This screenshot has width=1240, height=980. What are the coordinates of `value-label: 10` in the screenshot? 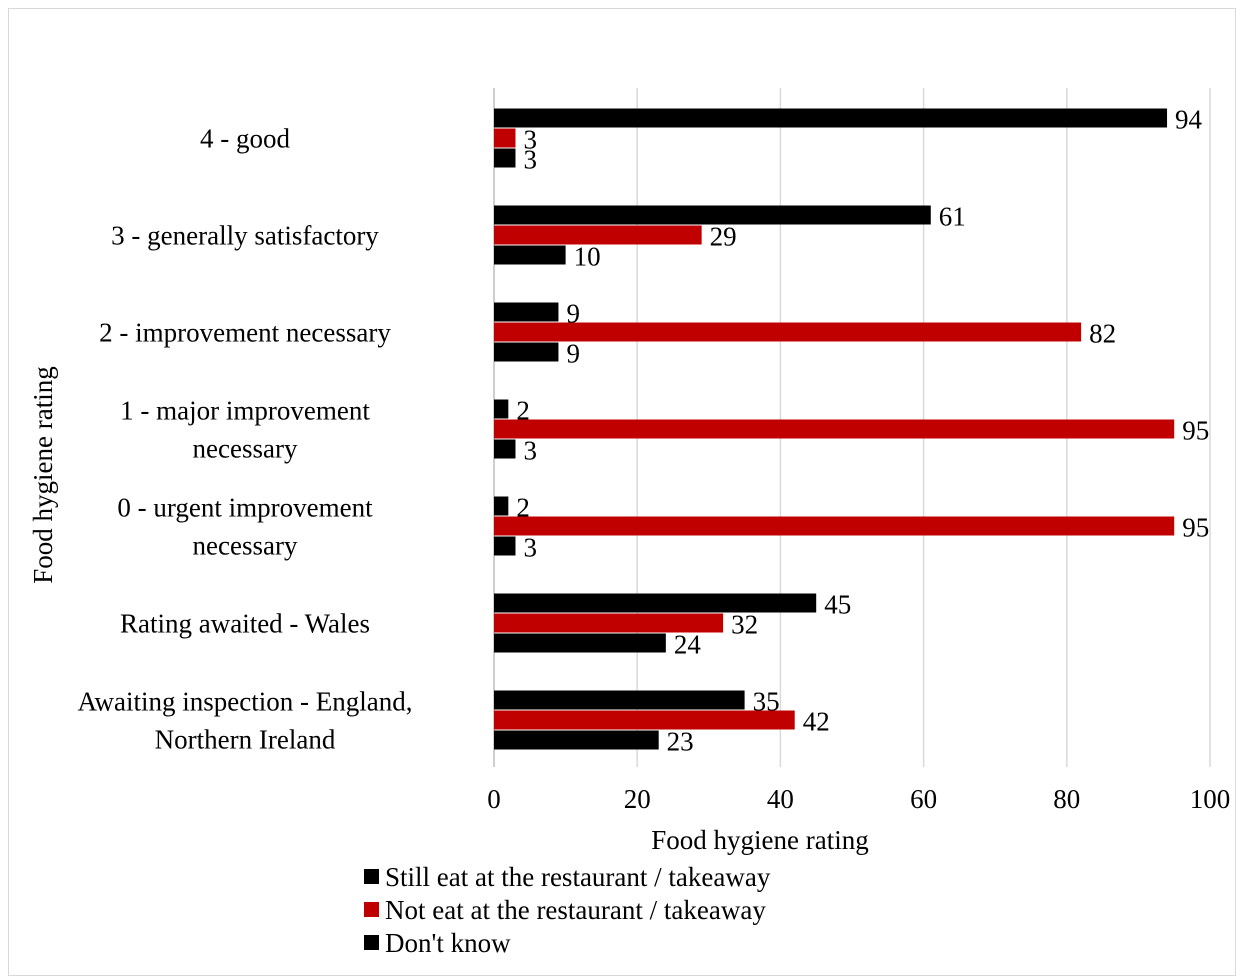 It's located at (587, 257).